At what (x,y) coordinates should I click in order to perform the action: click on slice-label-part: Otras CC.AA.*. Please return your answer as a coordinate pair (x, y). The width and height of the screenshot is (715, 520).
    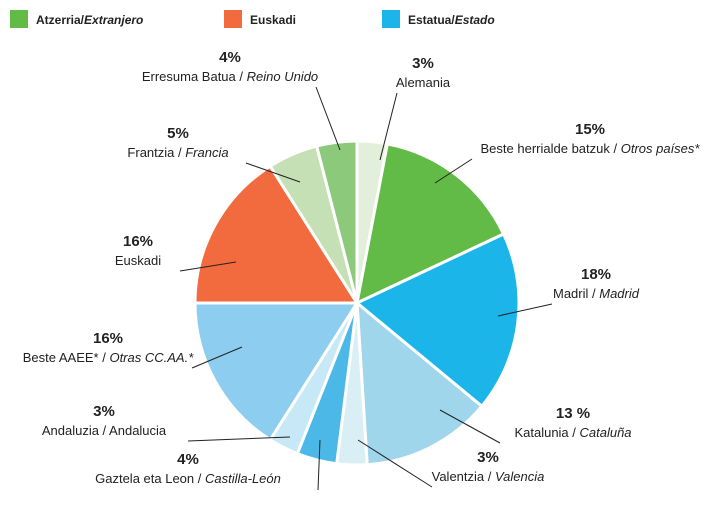
    Looking at the image, I should click on (151, 357).